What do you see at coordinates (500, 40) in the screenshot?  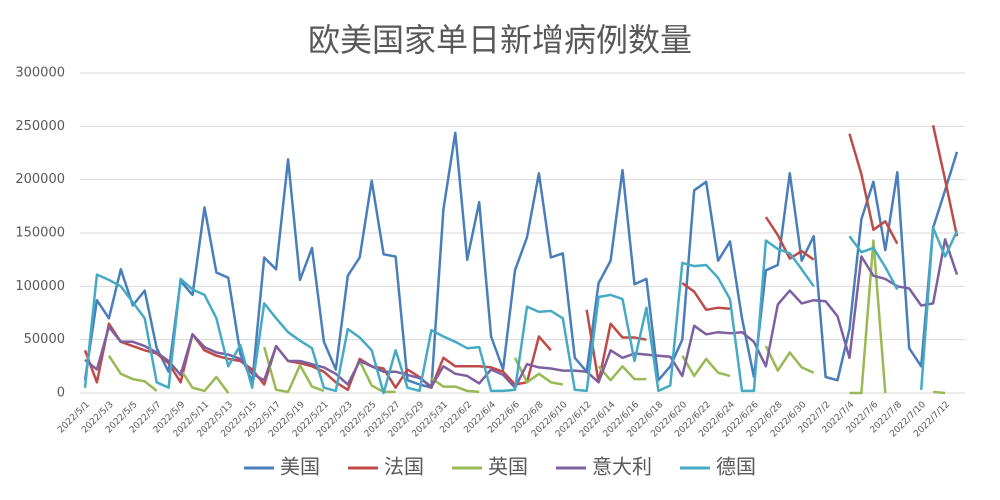 I see `chart-title: 欧美国家单日新增病例数量` at bounding box center [500, 40].